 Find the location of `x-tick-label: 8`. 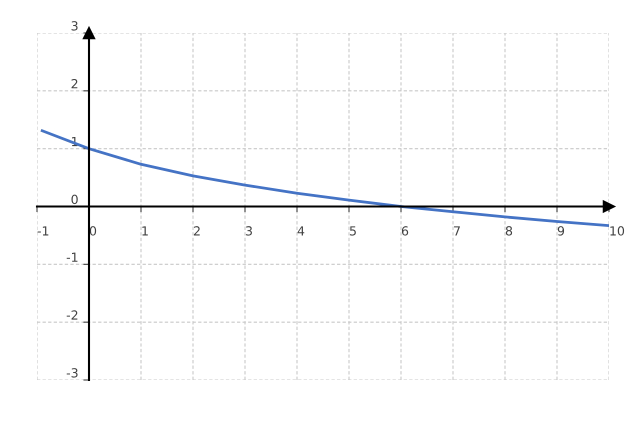

x-tick-label: 8 is located at coordinates (509, 231).